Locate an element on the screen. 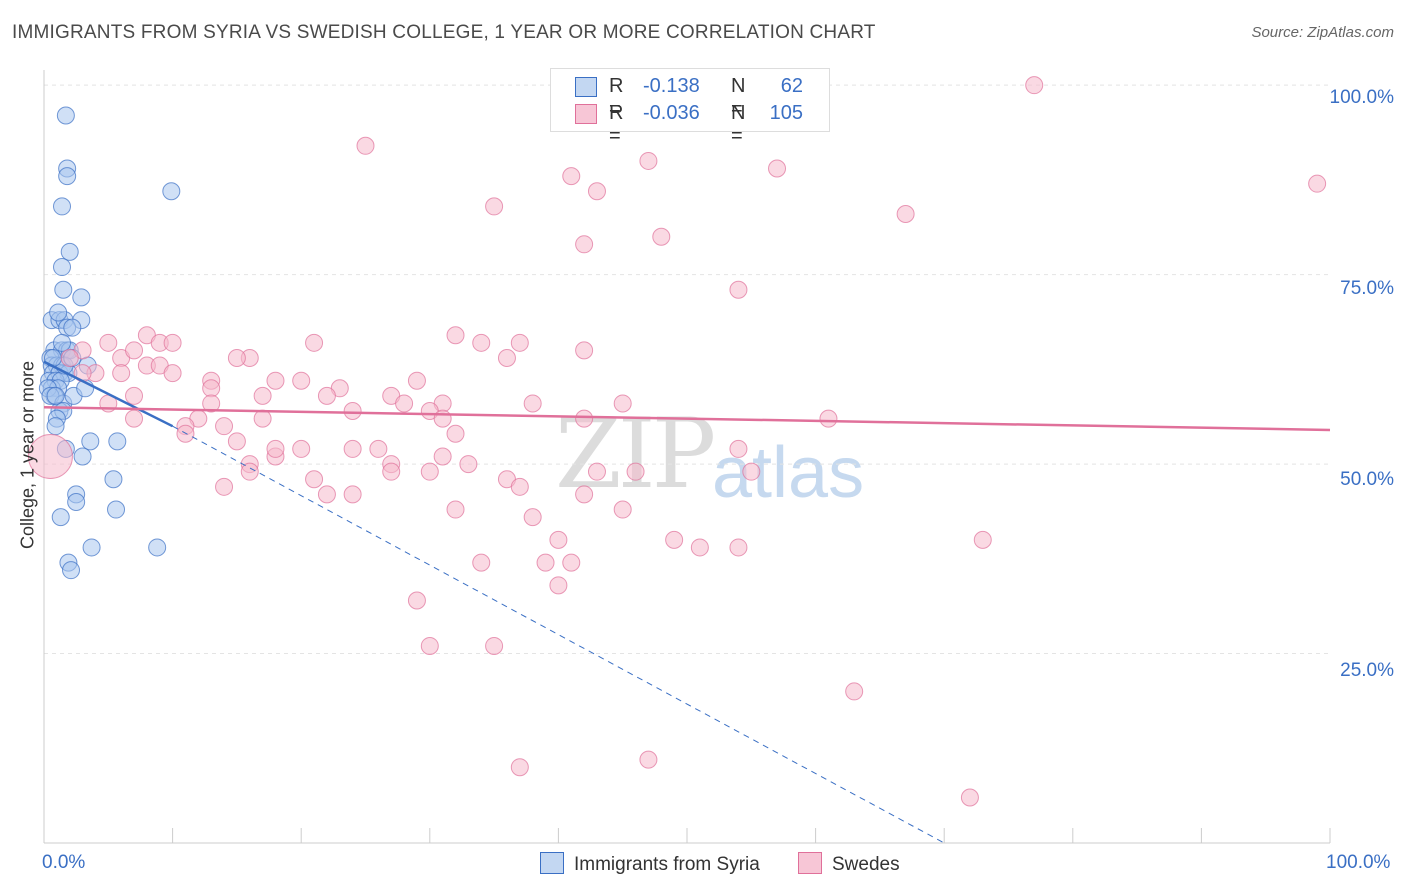 Image resolution: width=1406 pixels, height=892 pixels. y-tick-label-75: 75.0% is located at coordinates (1367, 288).